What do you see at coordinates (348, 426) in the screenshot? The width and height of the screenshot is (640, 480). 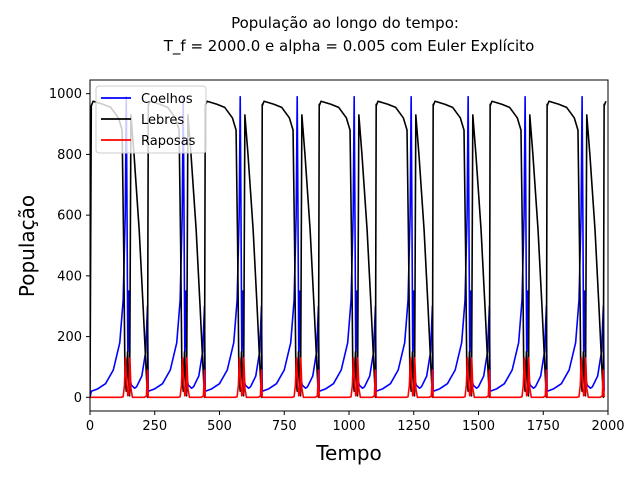 I see `x-tick-label: 1000` at bounding box center [348, 426].